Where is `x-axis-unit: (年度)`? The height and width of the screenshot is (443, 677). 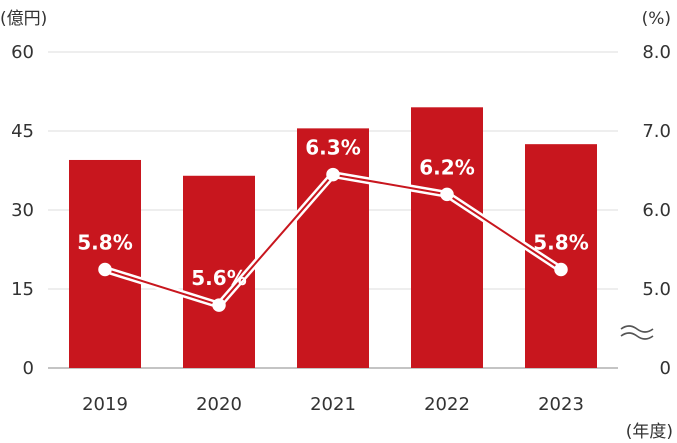
x-axis-unit: (年度) is located at coordinates (649, 432).